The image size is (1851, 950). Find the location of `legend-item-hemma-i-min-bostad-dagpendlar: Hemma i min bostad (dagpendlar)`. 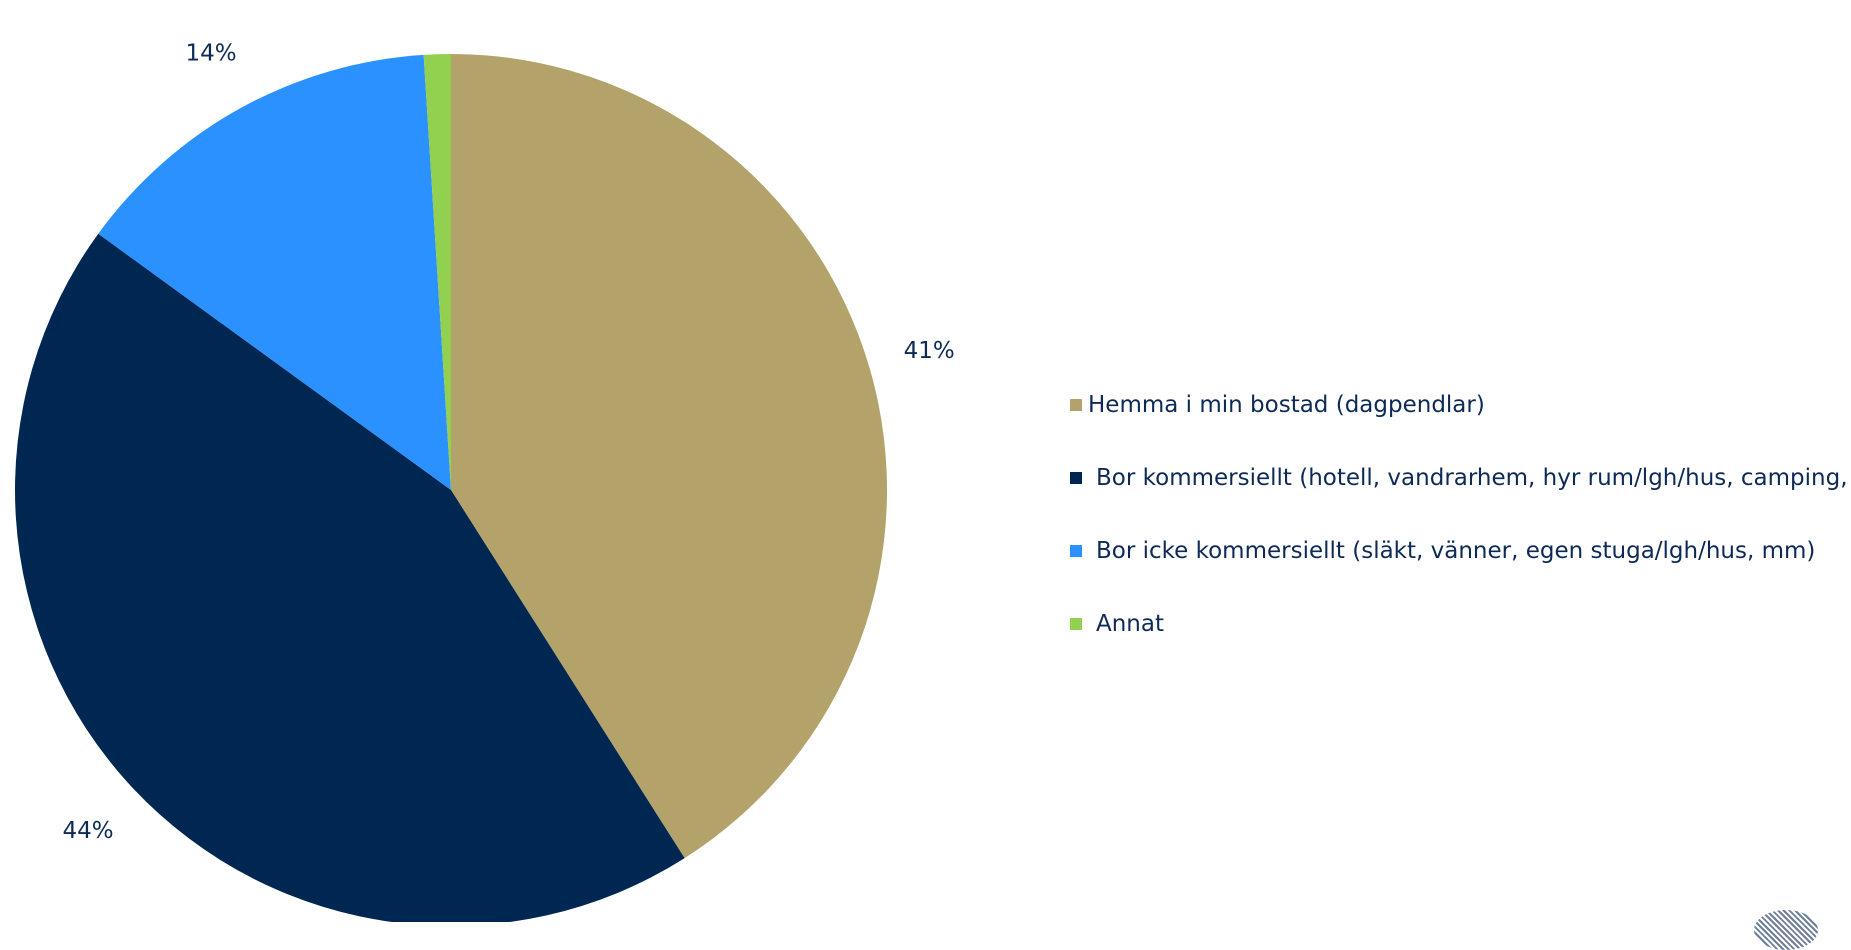

legend-item-hemma-i-min-bostad-dagpendlar: Hemma i min bostad (dagpendlar) is located at coordinates (1460, 404).